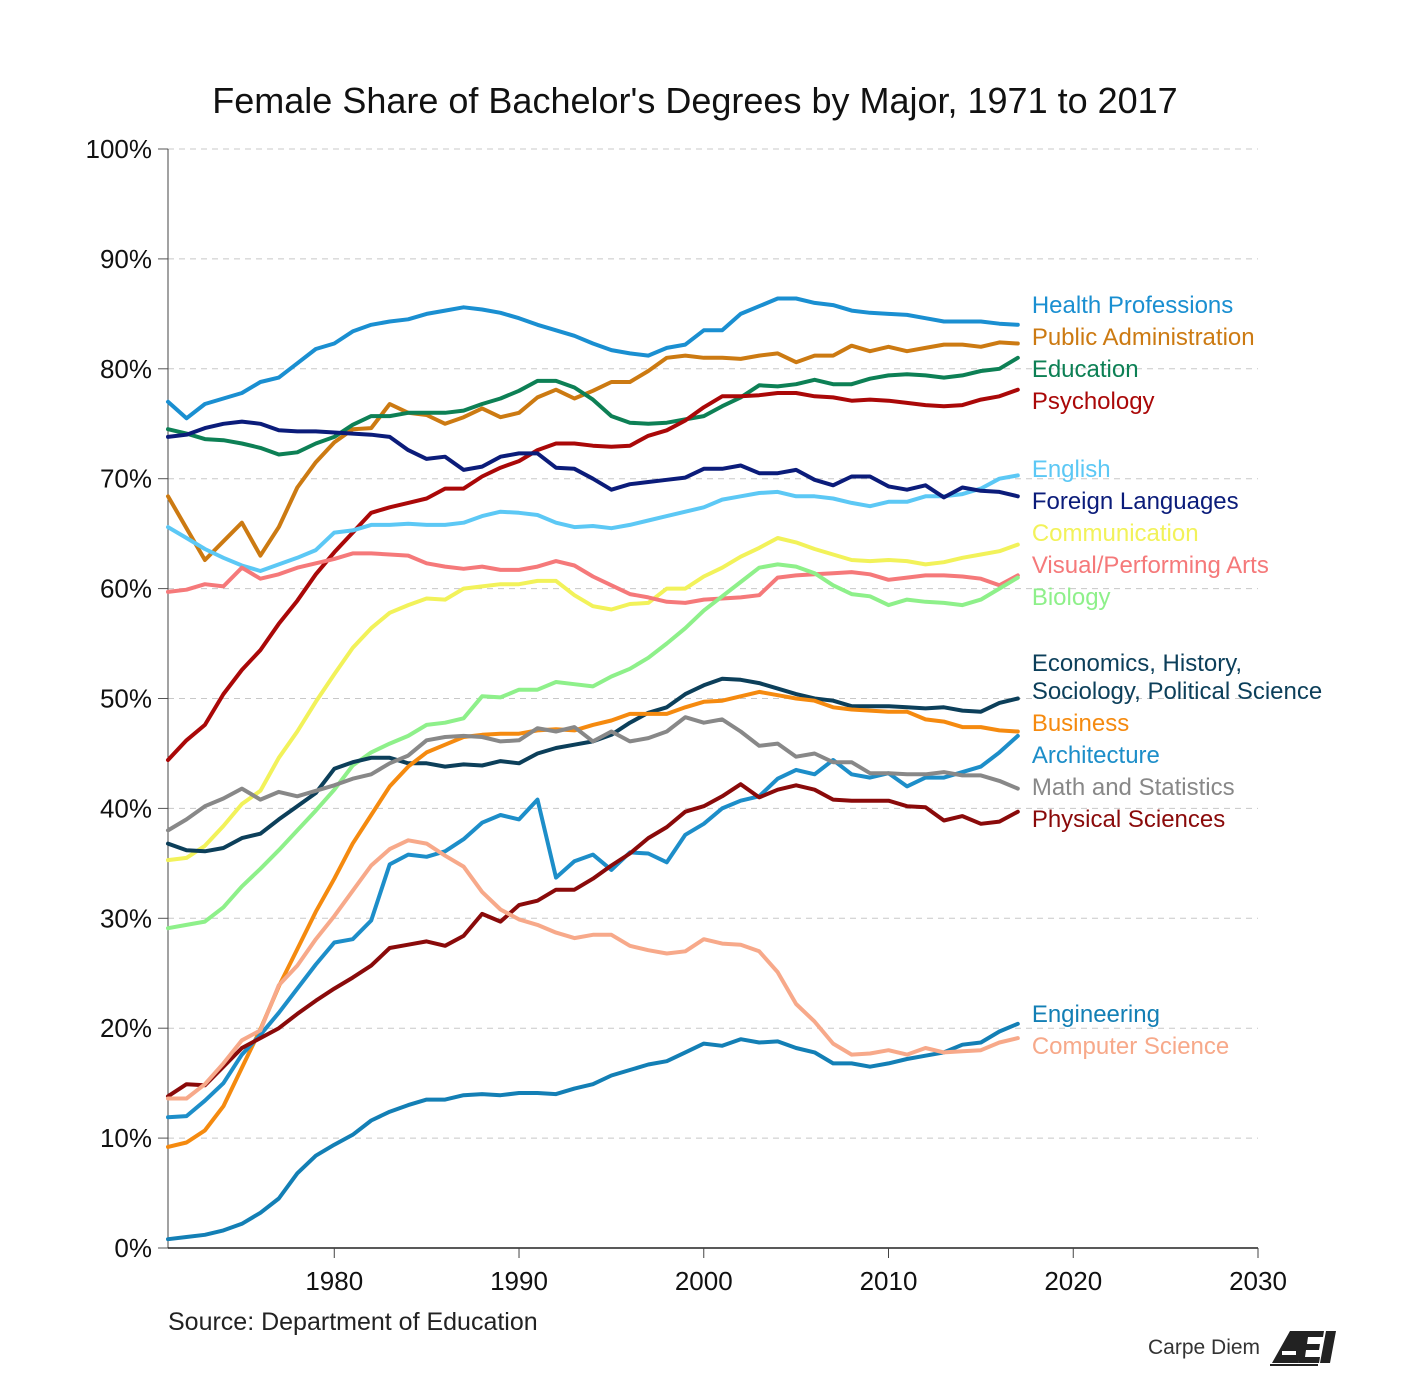  What do you see at coordinates (519, 1281) in the screenshot?
I see `x-tick-label: 1990` at bounding box center [519, 1281].